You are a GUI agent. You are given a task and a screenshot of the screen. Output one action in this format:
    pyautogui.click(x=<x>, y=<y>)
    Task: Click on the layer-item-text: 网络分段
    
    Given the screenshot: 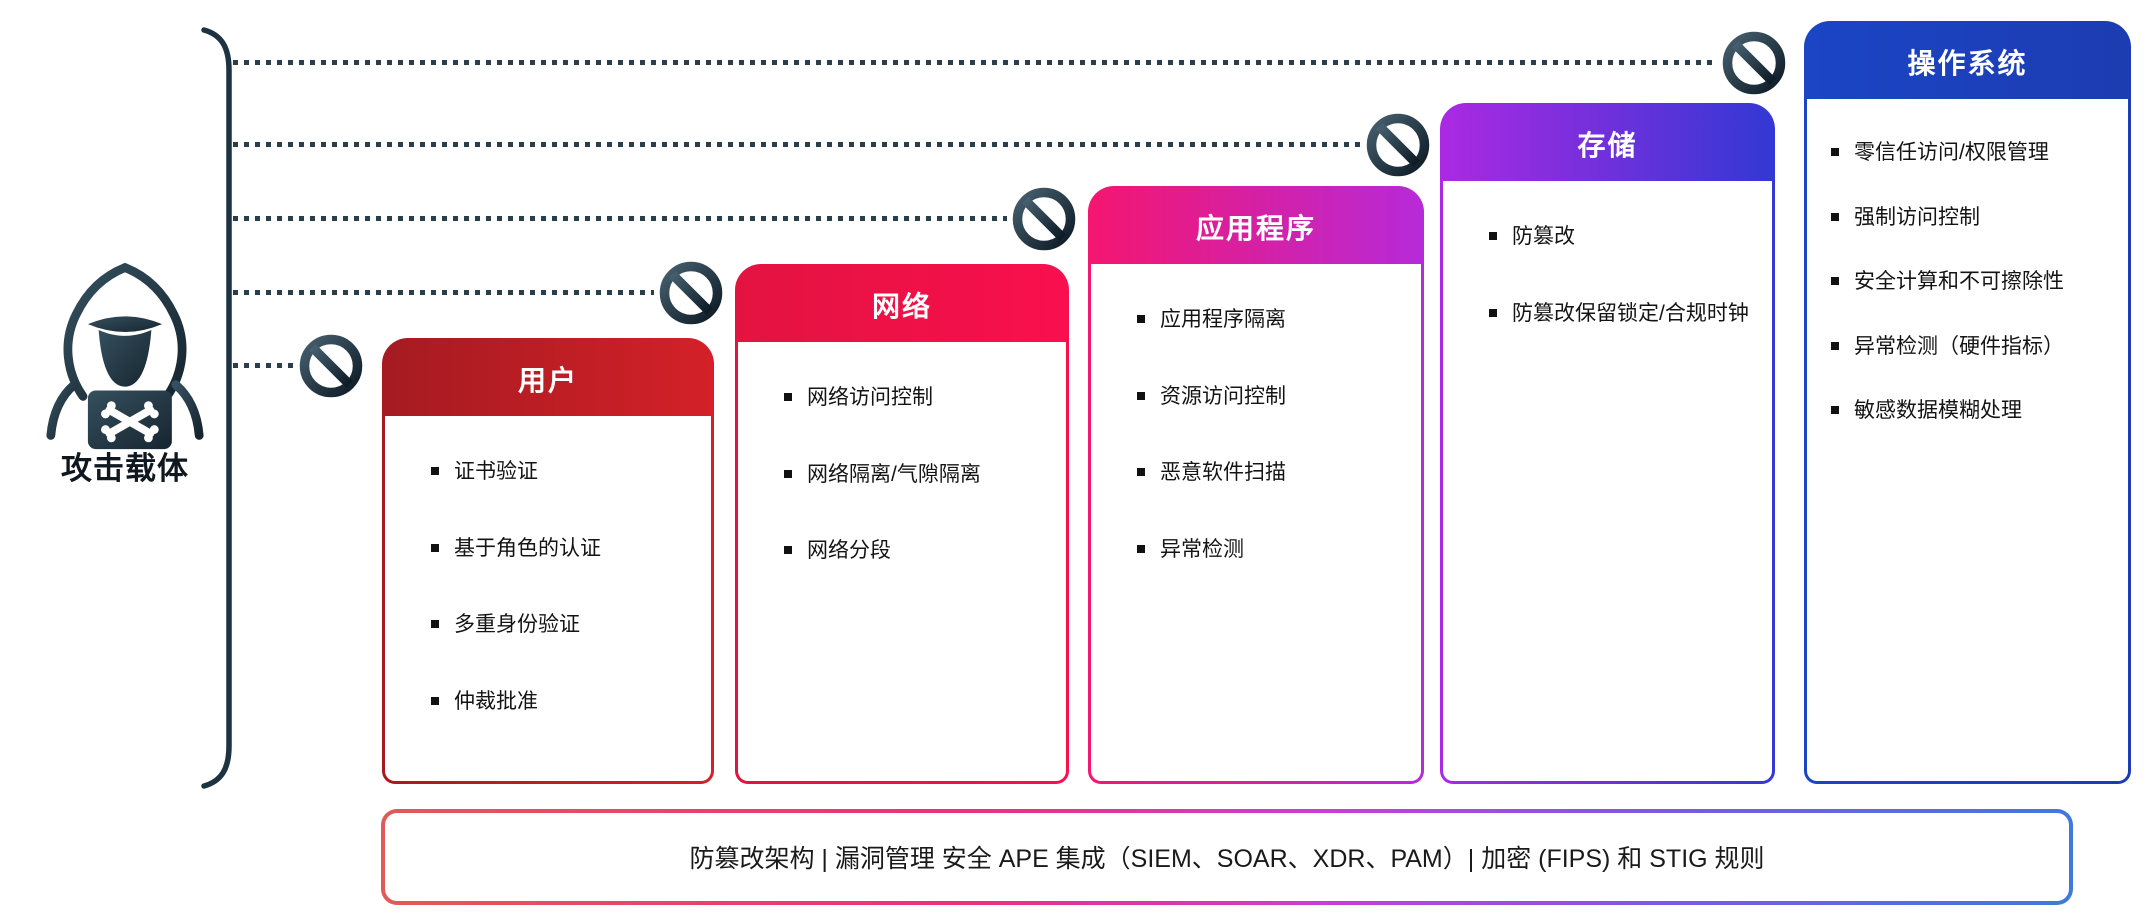 What is the action you would take?
    pyautogui.click(x=849, y=550)
    